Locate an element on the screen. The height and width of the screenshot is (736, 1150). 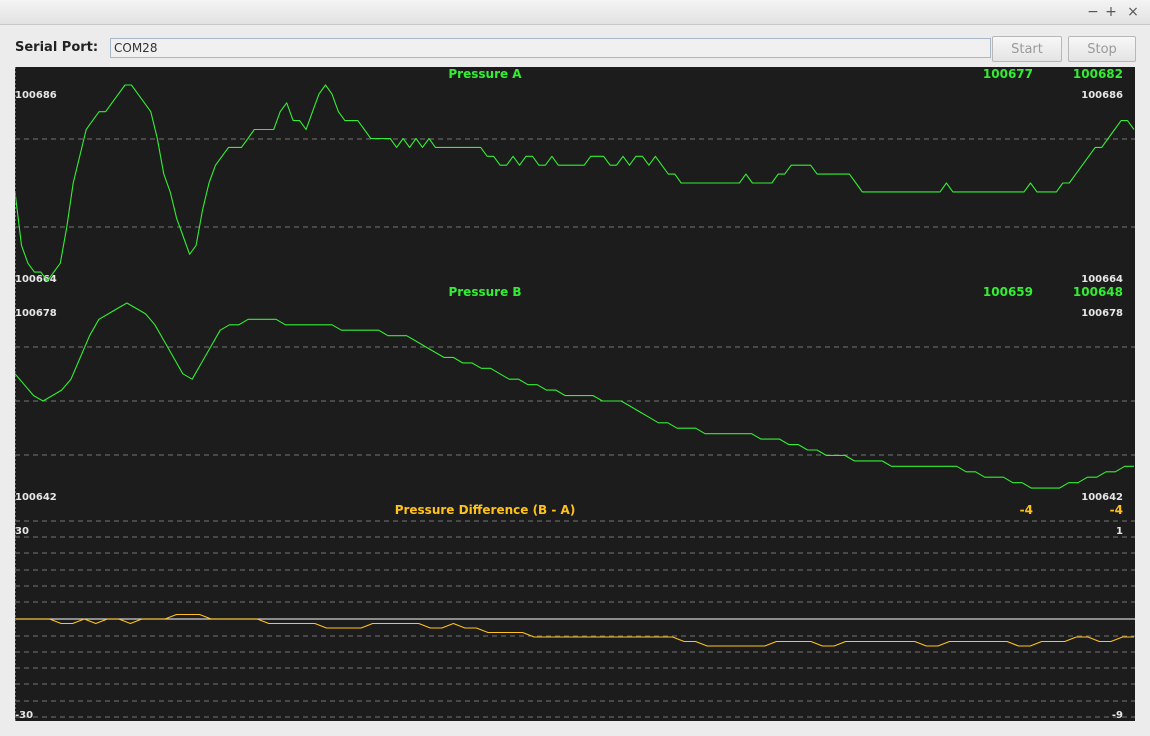
start-button: Start is located at coordinates (1027, 49).